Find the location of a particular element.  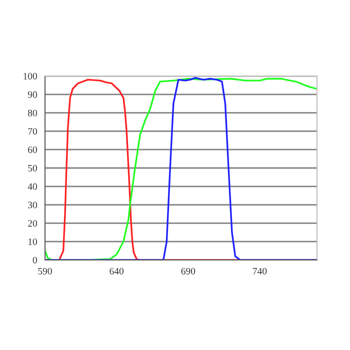

x-tick-label: 640 is located at coordinates (117, 271).